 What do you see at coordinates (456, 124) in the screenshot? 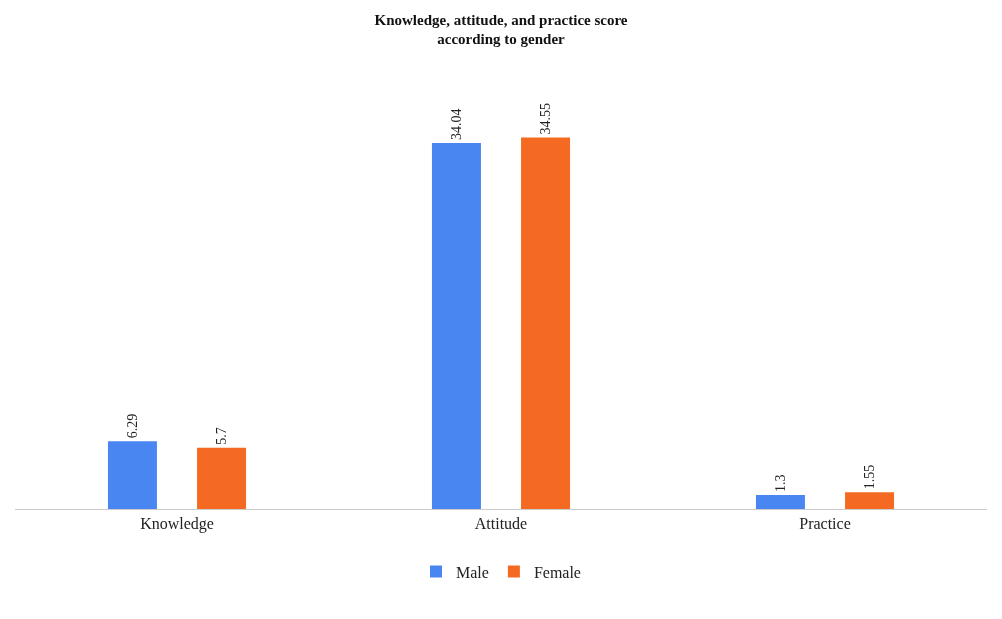
I see `data-label: 34.04` at bounding box center [456, 124].